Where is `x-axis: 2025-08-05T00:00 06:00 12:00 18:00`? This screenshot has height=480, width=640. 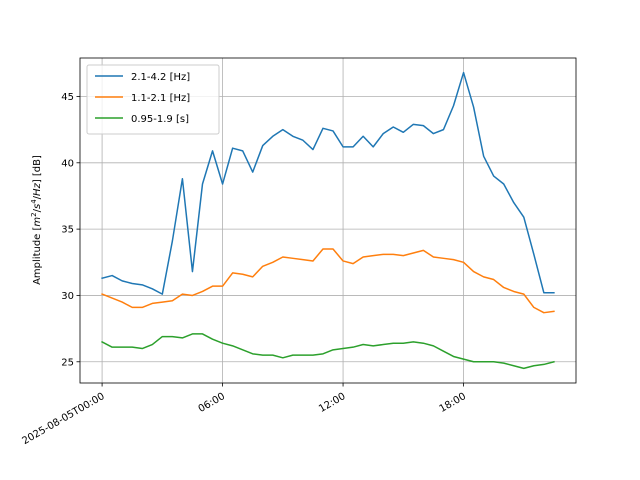
x-axis: 2025-08-05T00:00 06:00 12:00 18:00 is located at coordinates (244, 415).